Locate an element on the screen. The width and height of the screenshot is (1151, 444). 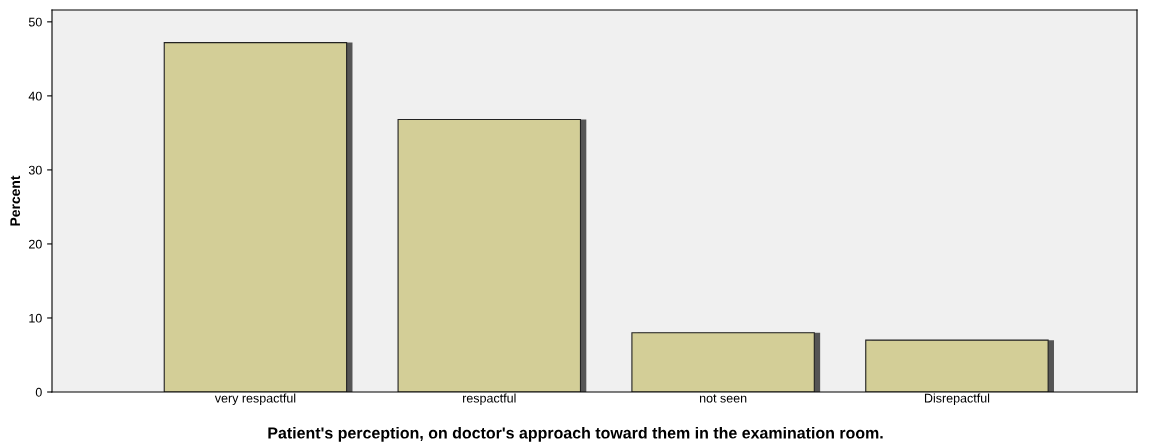
y-tick-label: 30 is located at coordinates (35, 170).